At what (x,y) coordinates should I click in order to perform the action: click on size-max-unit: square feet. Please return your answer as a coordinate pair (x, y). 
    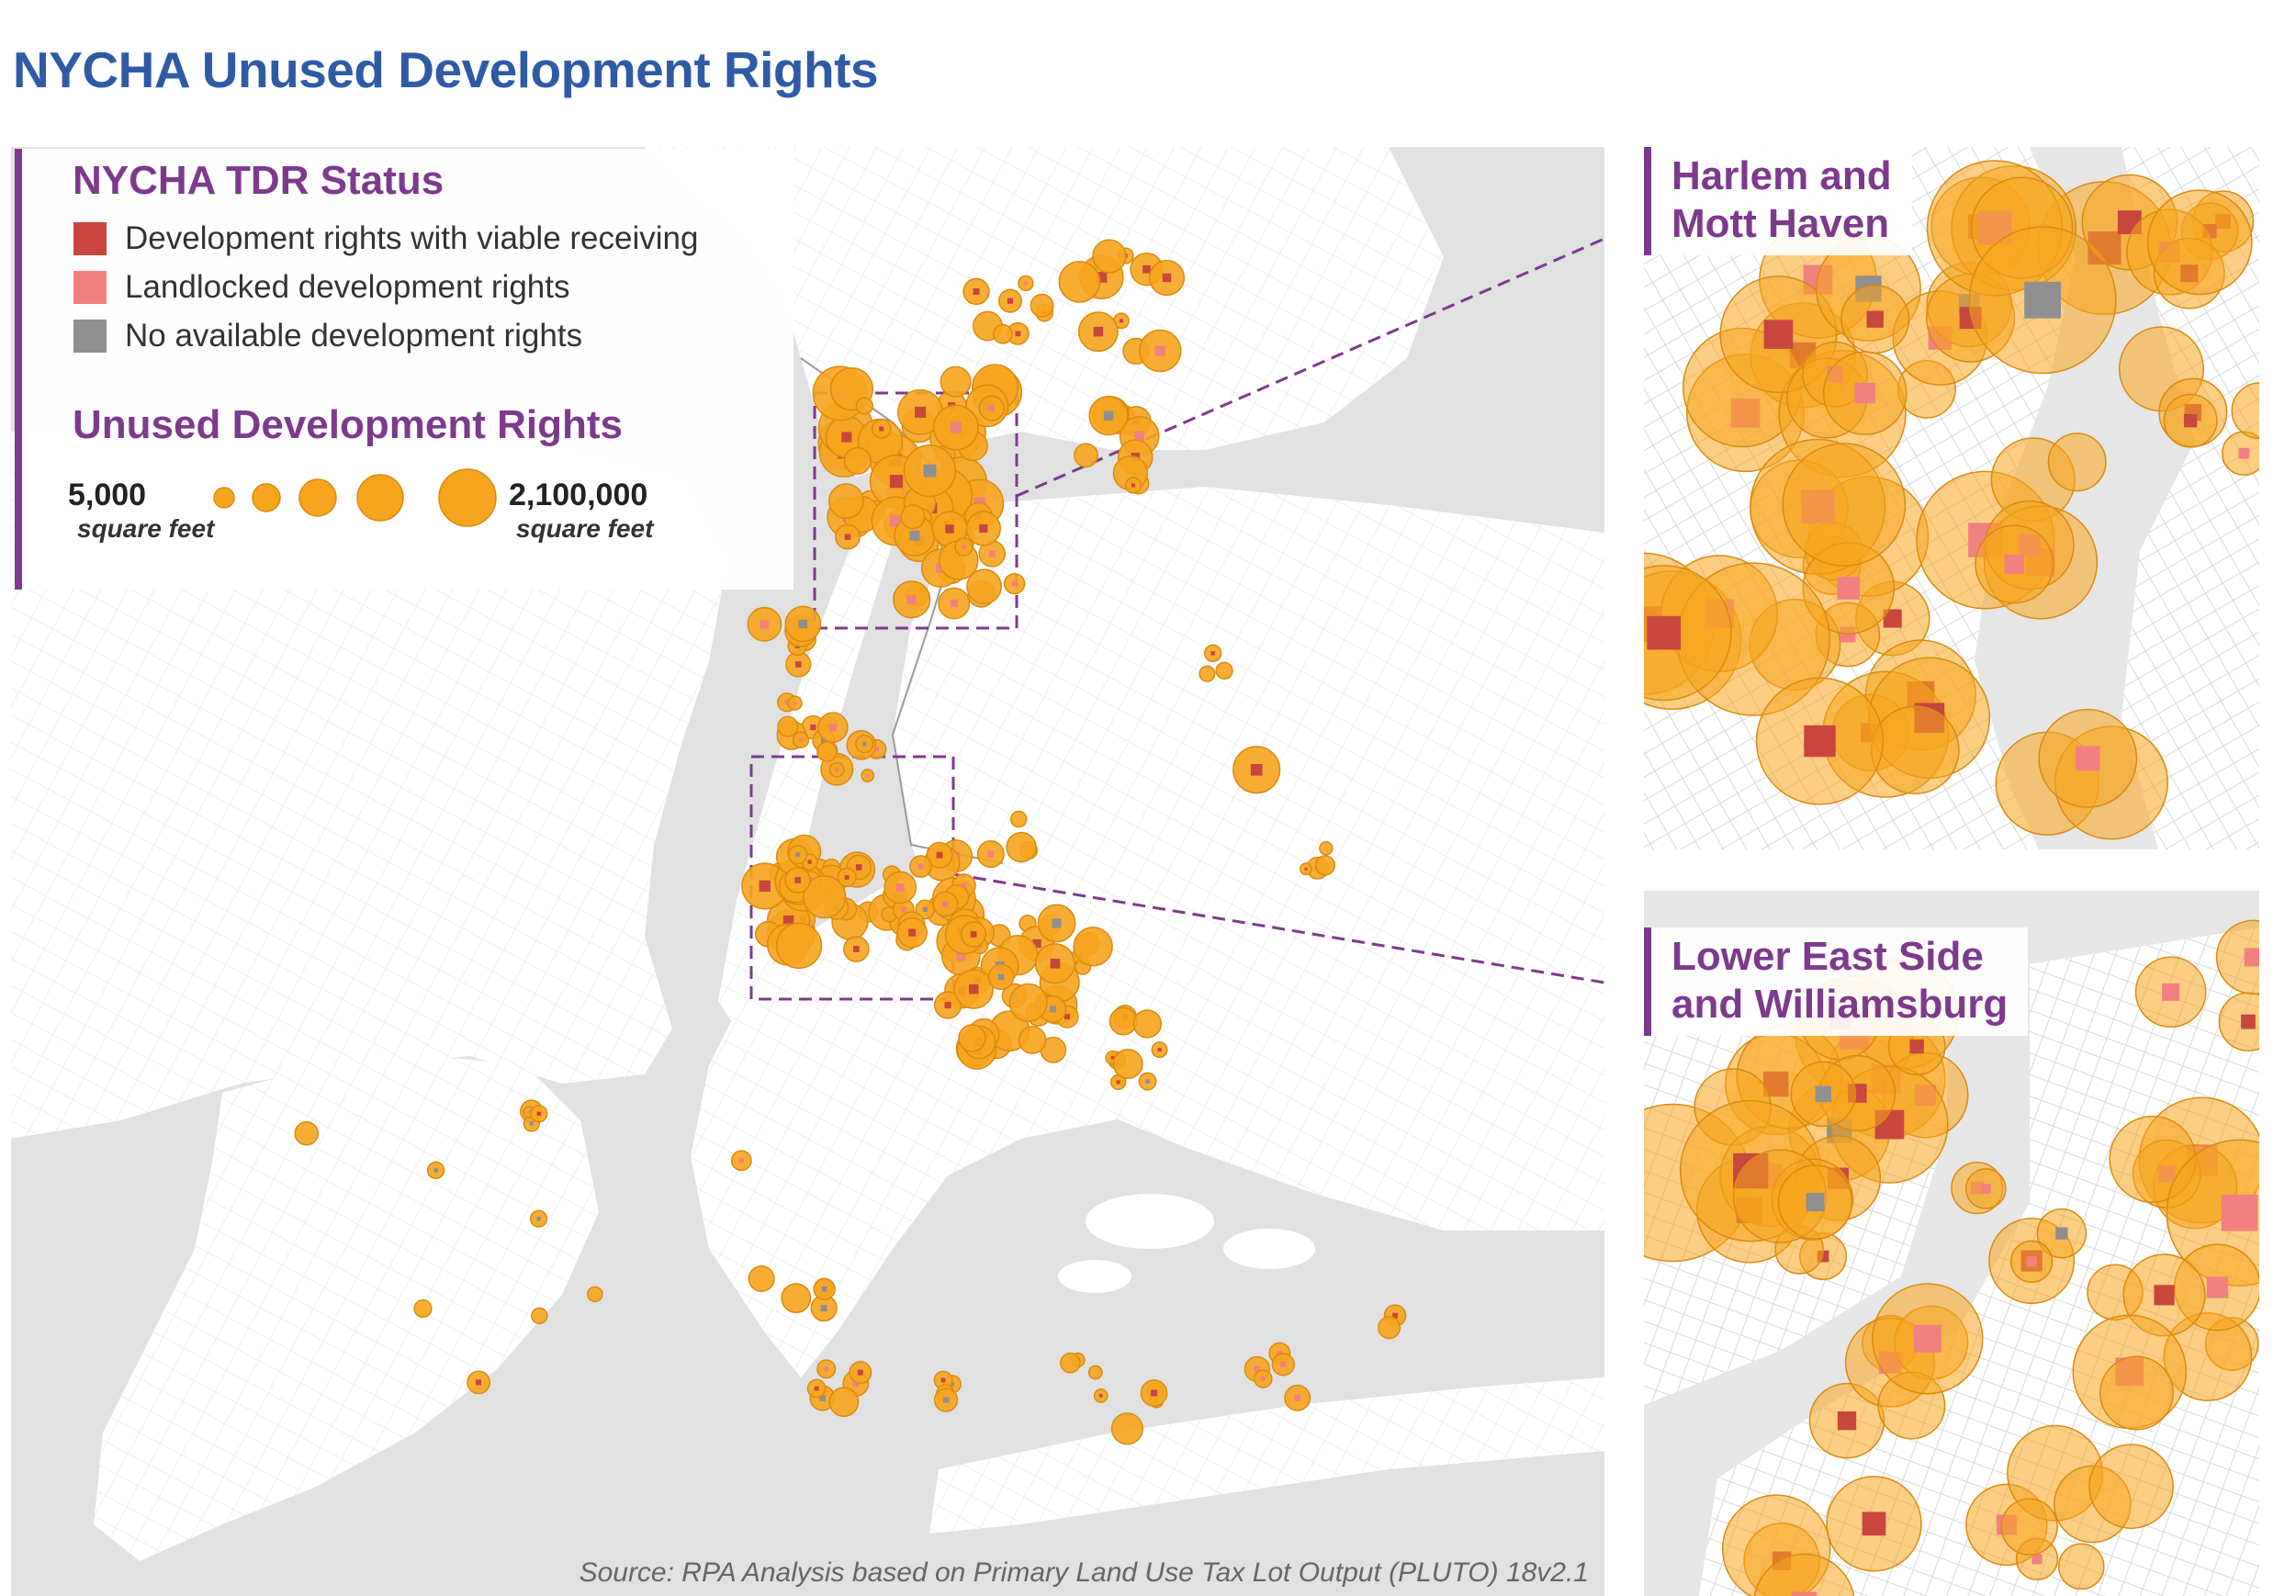
    Looking at the image, I should click on (585, 528).